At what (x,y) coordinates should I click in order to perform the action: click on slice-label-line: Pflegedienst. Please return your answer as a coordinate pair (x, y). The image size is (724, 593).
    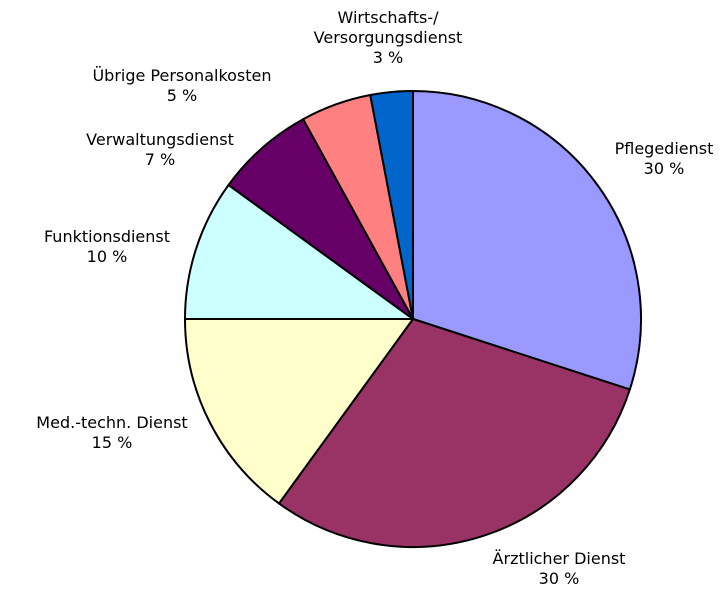
    Looking at the image, I should click on (664, 148).